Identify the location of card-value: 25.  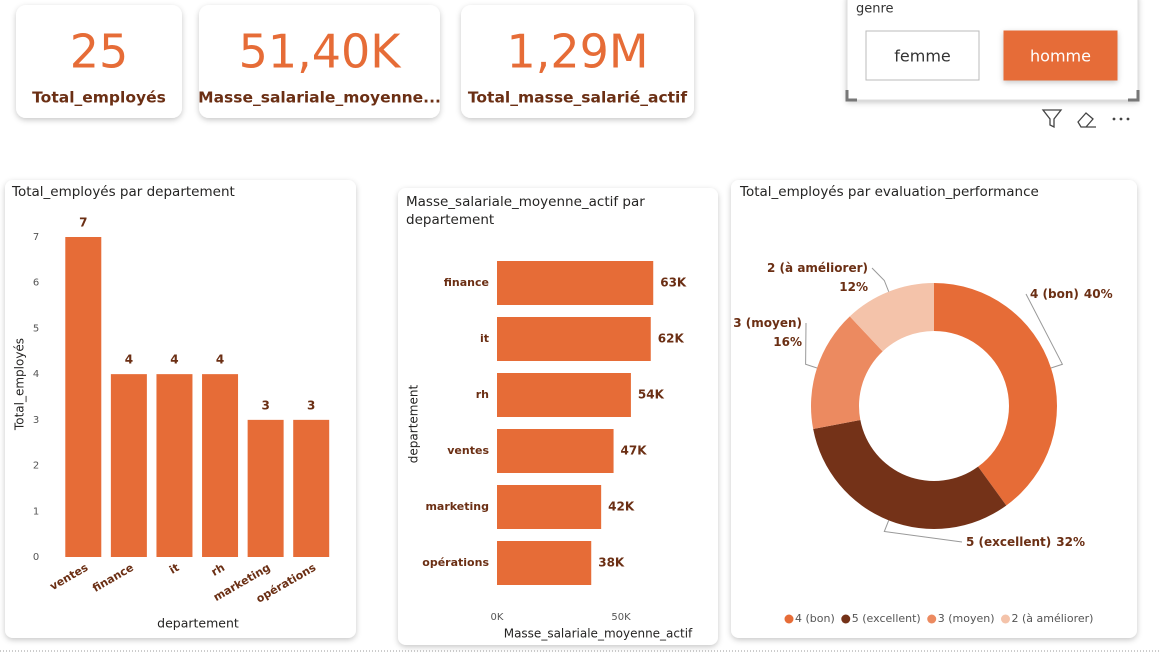
(99, 52).